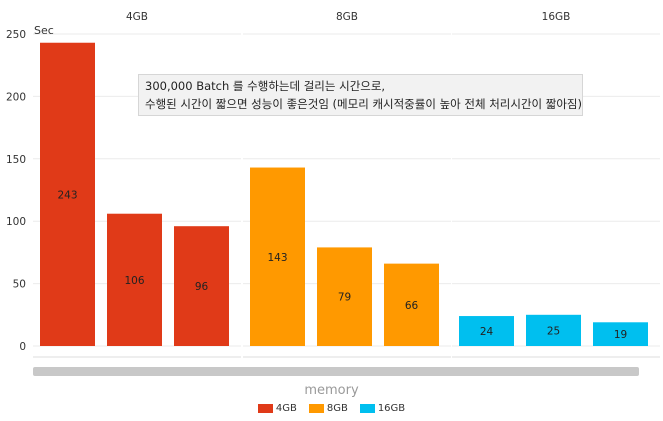 This screenshot has height=421, width=663. I want to click on bar-data-label: 143, so click(277, 258).